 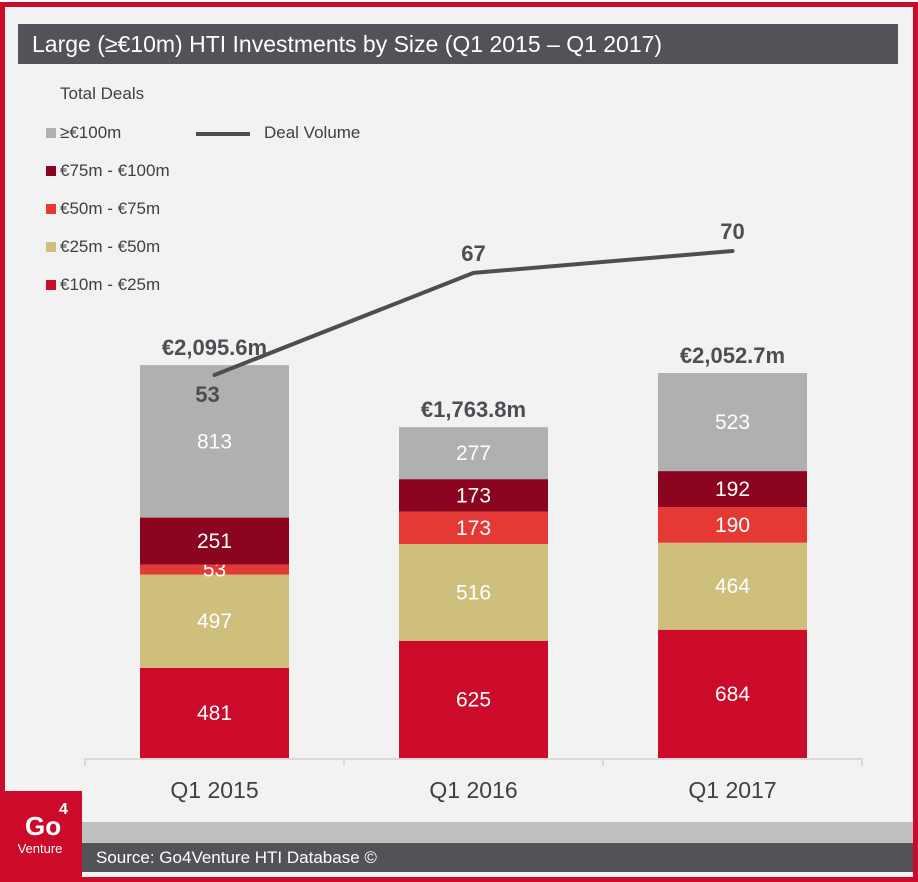 I want to click on bar-segment-label: 481, so click(x=214, y=713).